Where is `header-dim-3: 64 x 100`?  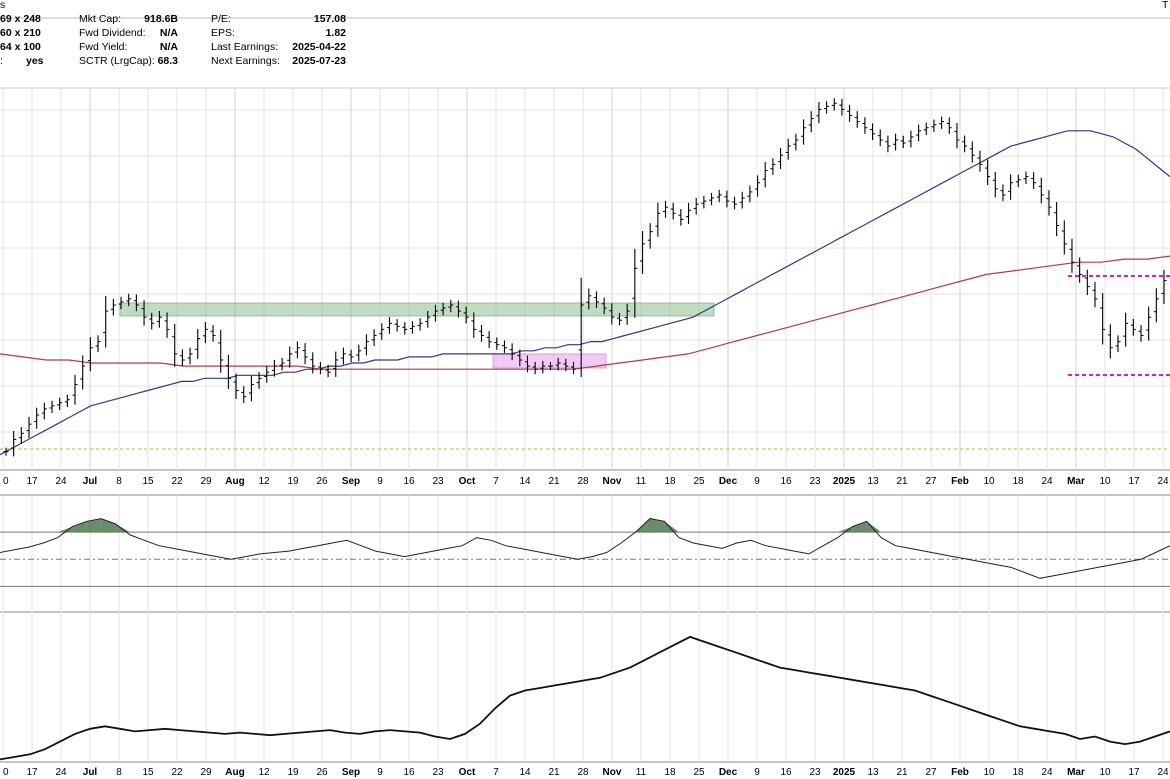
header-dim-3: 64 x 100 is located at coordinates (20, 47).